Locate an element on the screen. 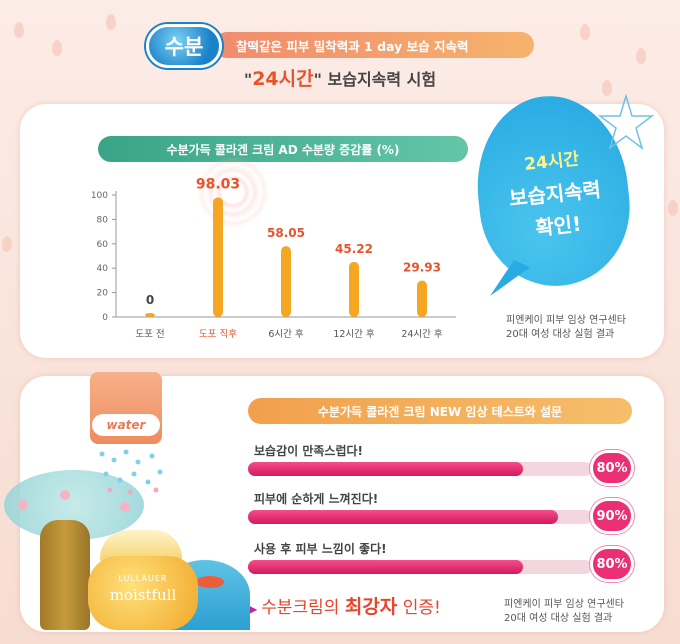 This screenshot has height=644, width=680. survey-note-line1: 피엔케이 피부 임상 연구센타 is located at coordinates (564, 604).